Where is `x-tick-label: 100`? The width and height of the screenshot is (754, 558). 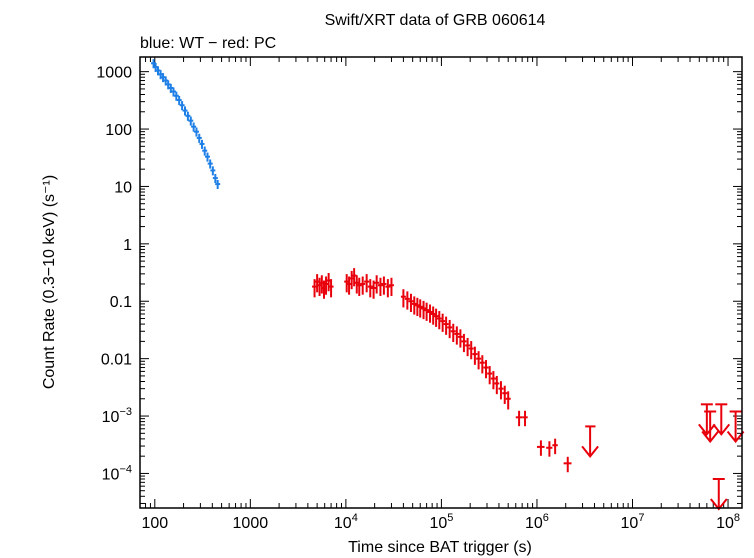 x-tick-label: 100 is located at coordinates (154, 523).